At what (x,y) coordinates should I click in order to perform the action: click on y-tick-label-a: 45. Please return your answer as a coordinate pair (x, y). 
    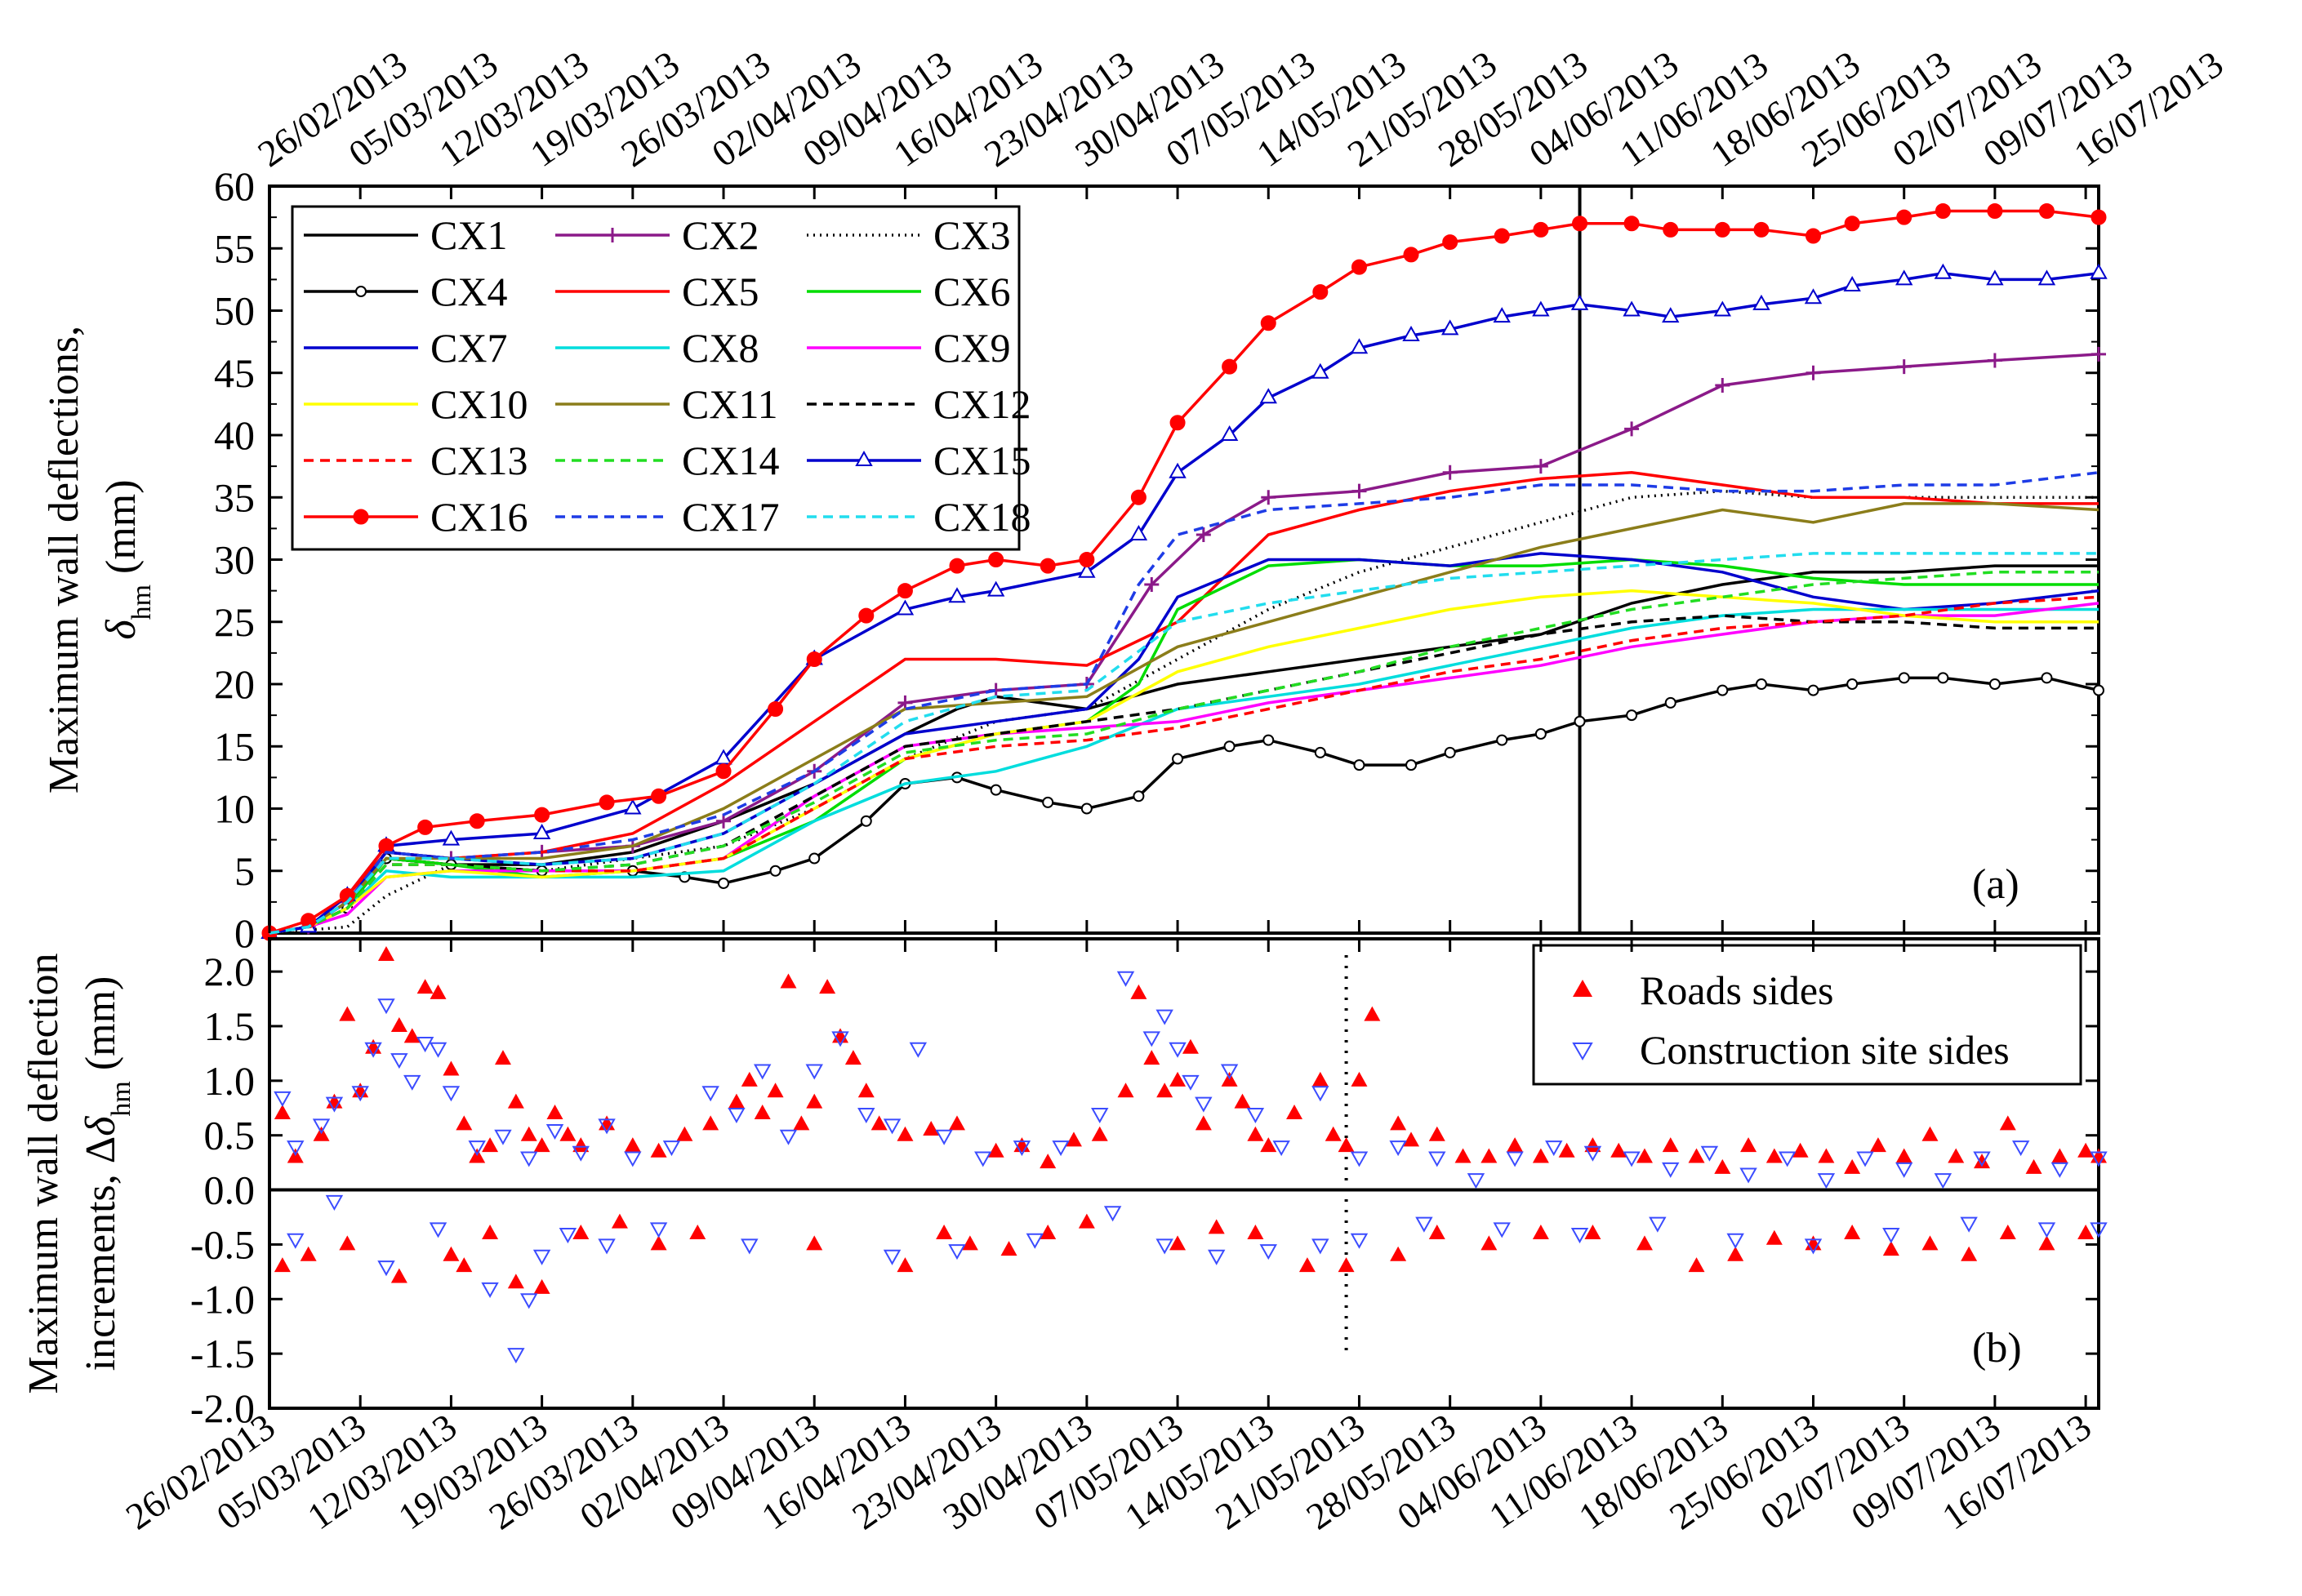
    Looking at the image, I should click on (234, 373).